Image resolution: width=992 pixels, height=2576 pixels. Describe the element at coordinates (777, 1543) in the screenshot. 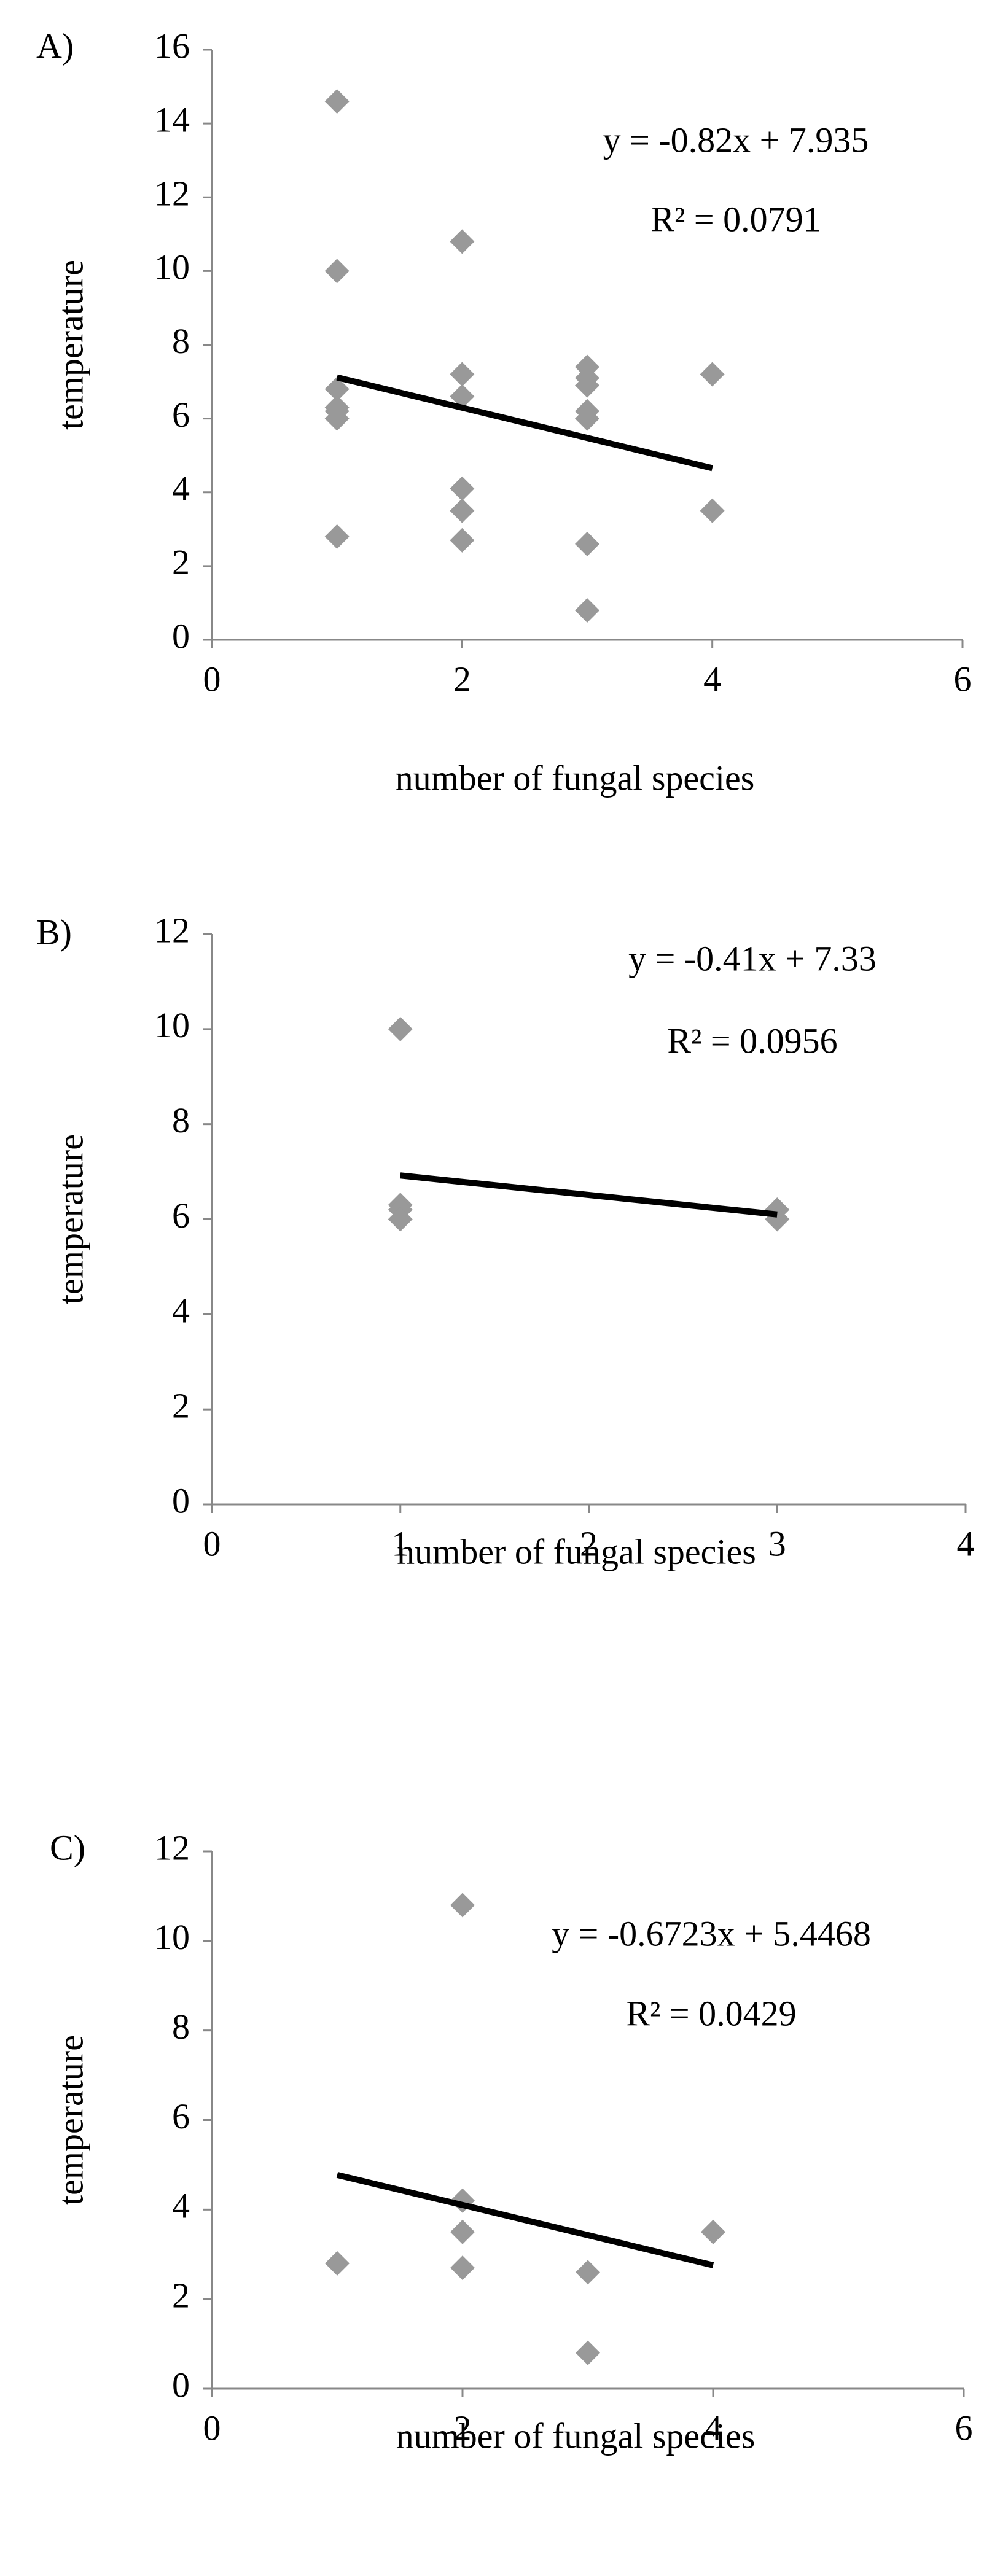

I see `x-tick-label: 3` at that location.